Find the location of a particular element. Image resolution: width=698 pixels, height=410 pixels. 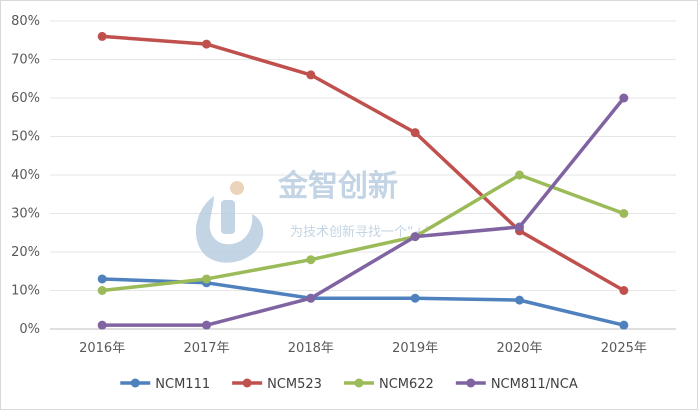

legend: NCM111 NCM523 NCM622 NCM811/NCA is located at coordinates (349, 384).